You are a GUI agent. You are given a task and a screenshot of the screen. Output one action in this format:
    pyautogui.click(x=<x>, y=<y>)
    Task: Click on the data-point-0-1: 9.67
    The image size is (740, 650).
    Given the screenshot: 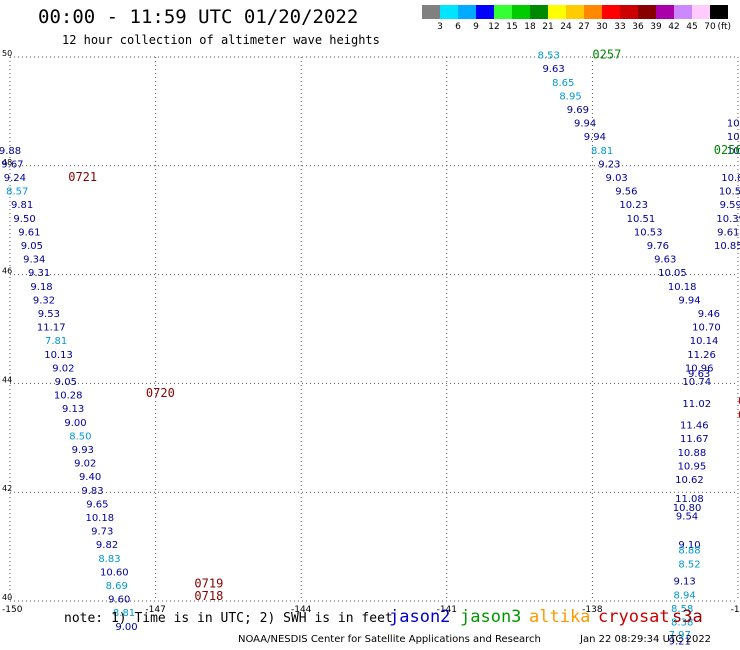 What is the action you would take?
    pyautogui.click(x=12, y=164)
    